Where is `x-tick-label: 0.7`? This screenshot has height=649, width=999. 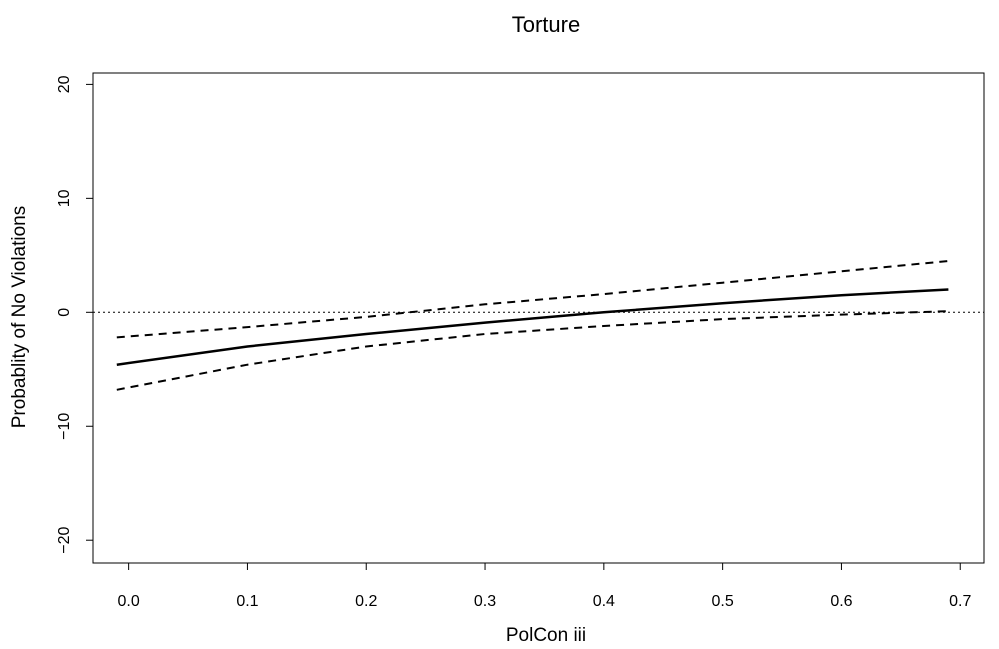
x-tick-label: 0.7 is located at coordinates (960, 601).